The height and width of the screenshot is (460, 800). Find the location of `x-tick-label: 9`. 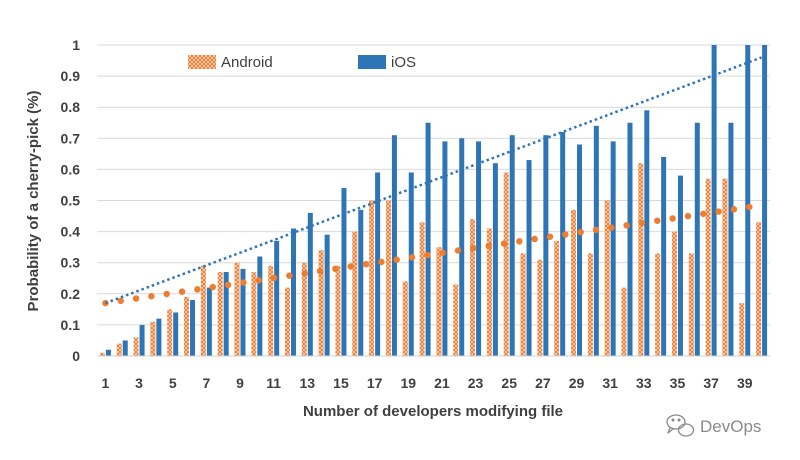

x-tick-label: 9 is located at coordinates (240, 383).